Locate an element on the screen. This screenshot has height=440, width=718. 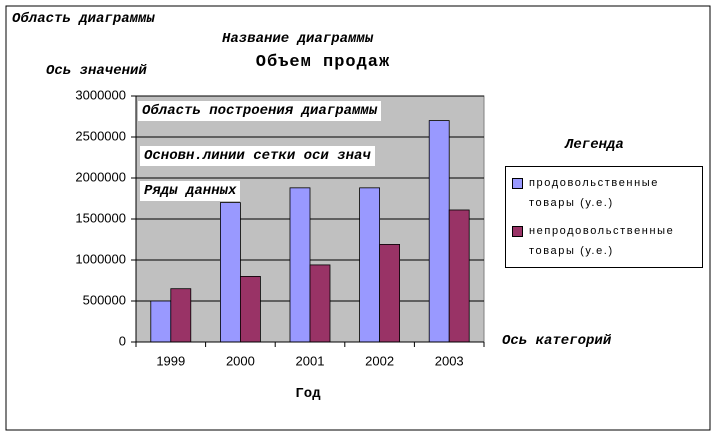
annotation: Основн.линии сетки оси знач is located at coordinates (257, 156).